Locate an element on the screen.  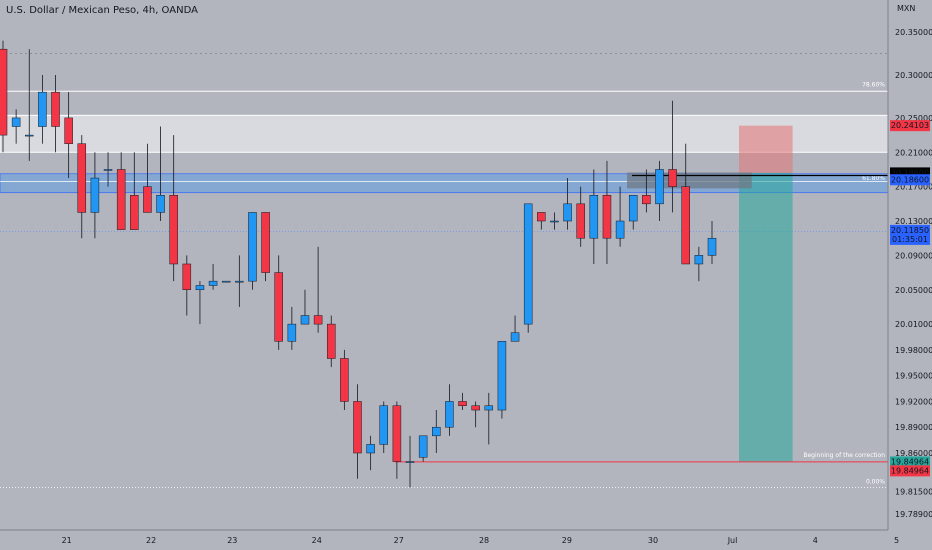
countdown-label: 01:35:01 is located at coordinates (910, 239).